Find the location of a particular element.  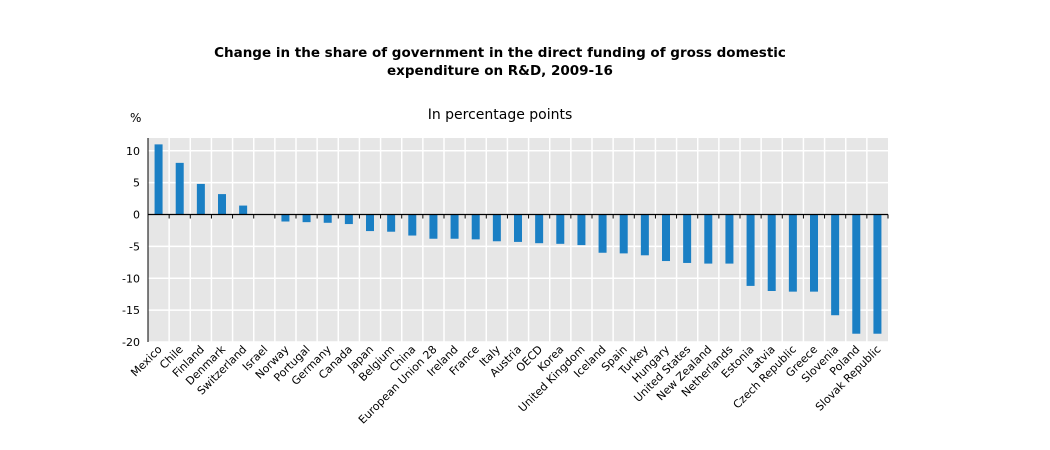

bar-greece is located at coordinates (814, 253).